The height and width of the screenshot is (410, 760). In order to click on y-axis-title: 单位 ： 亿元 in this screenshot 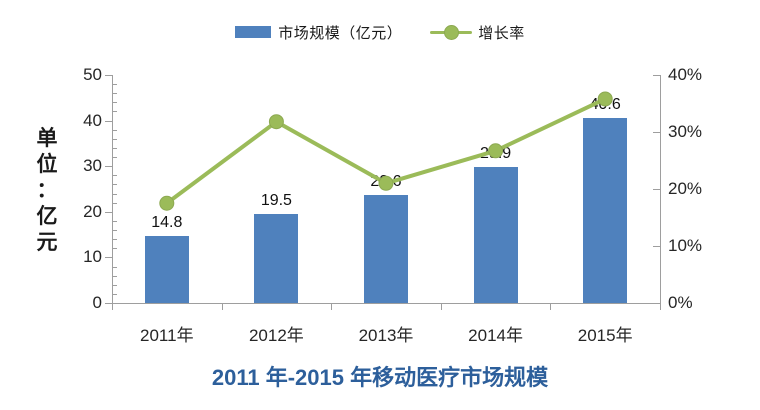, I will do `click(47, 191)`.